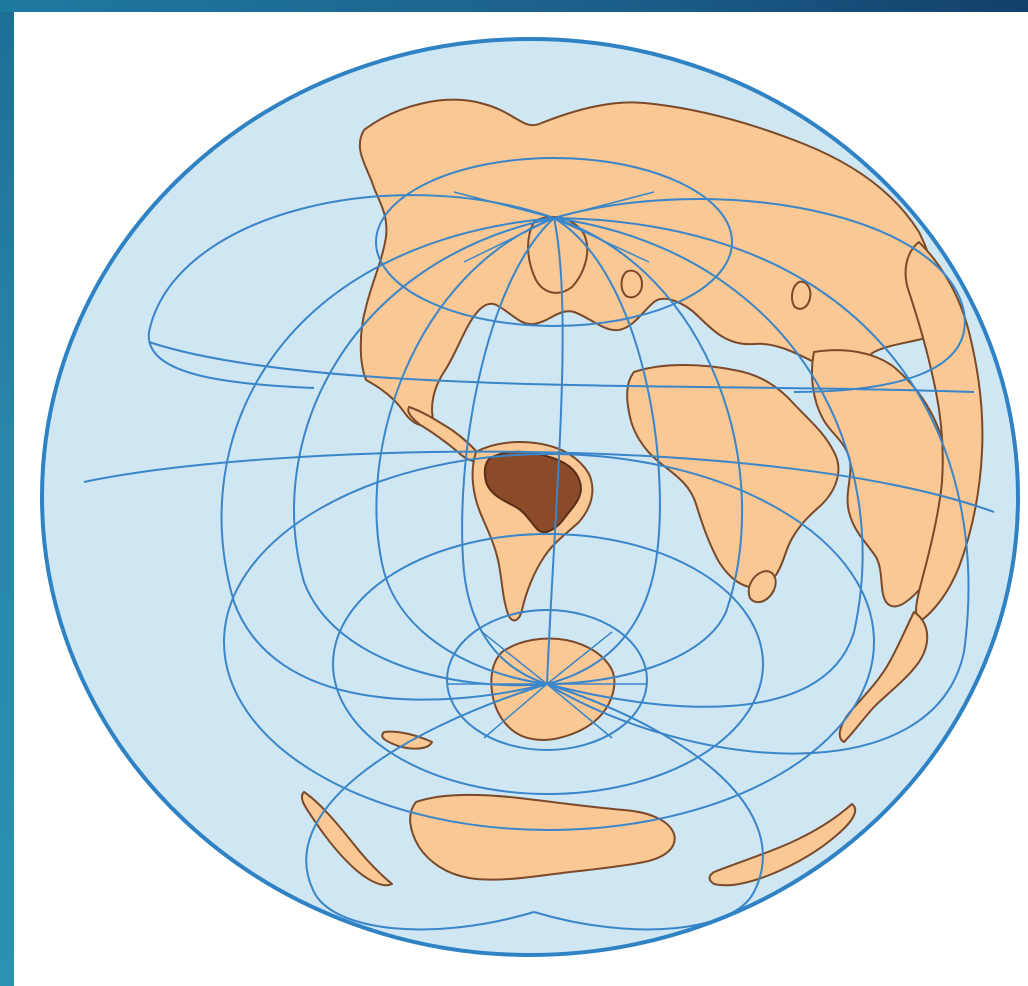  I want to click on landmass-indonesia, so click(883, 677).